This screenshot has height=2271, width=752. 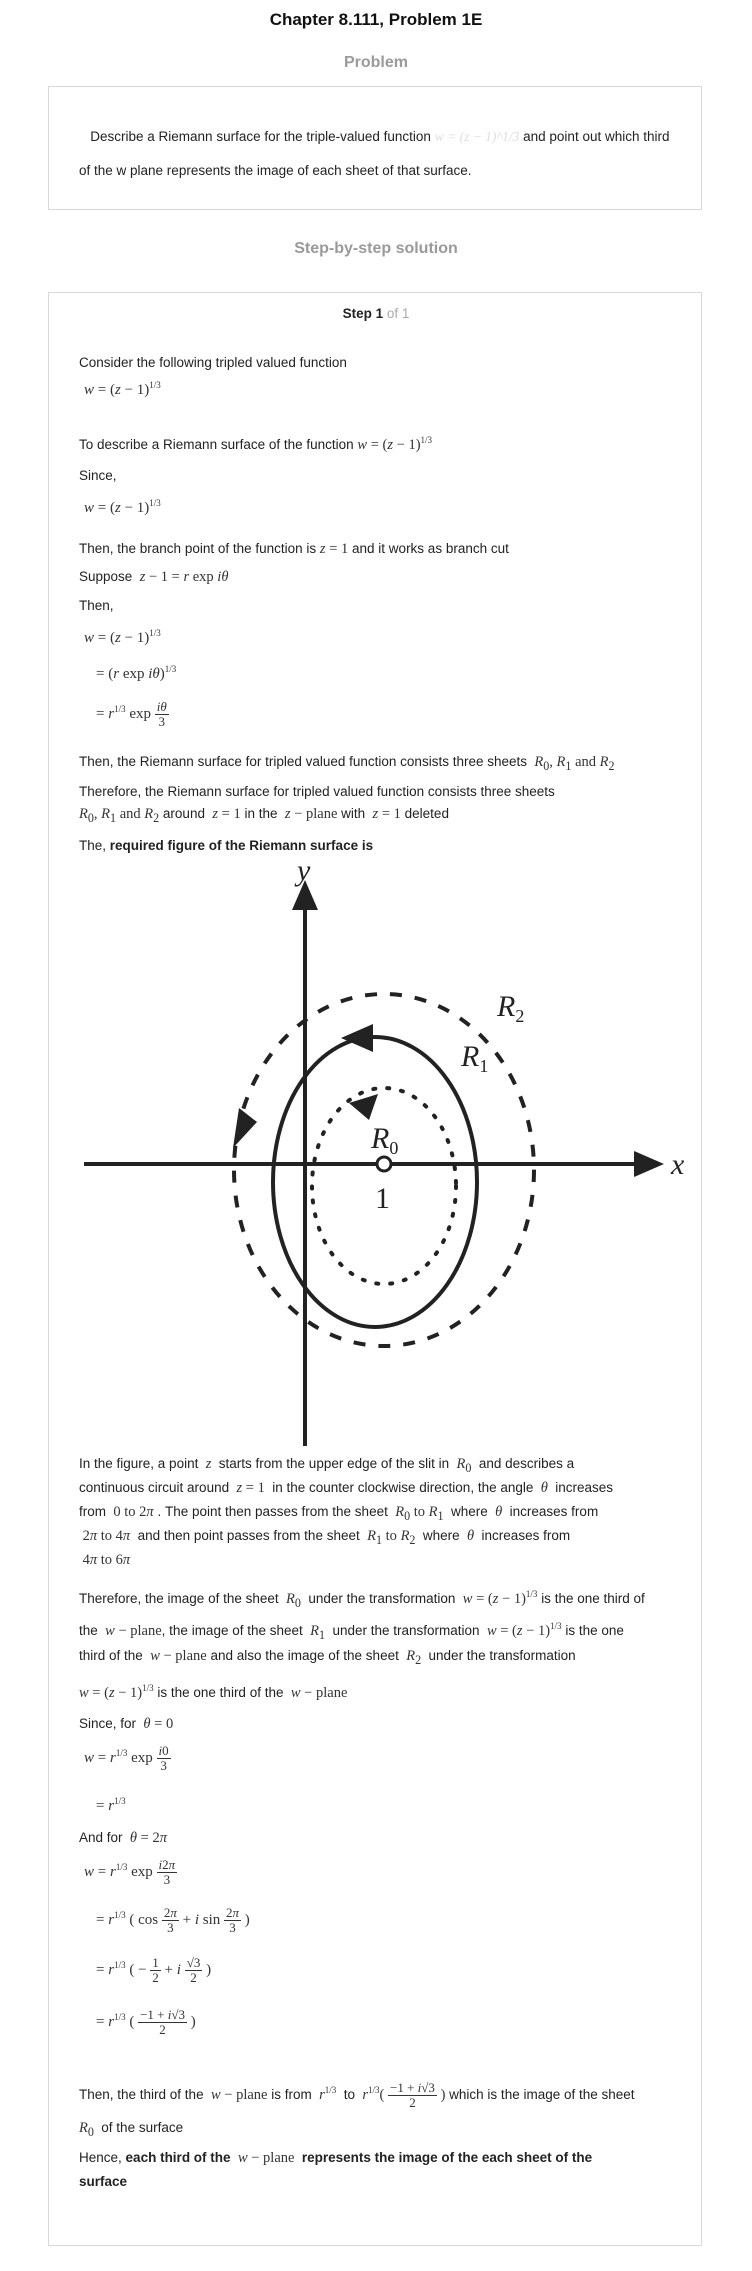 I want to click on y-axis-label: y, so click(x=302, y=872).